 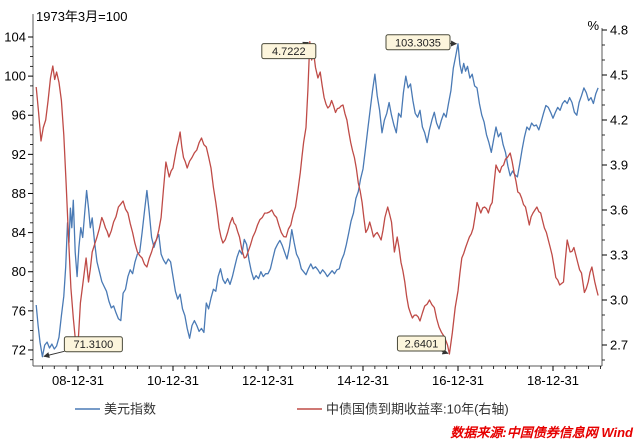 I want to click on left-axis-tick-label: 100, so click(x=15, y=76).